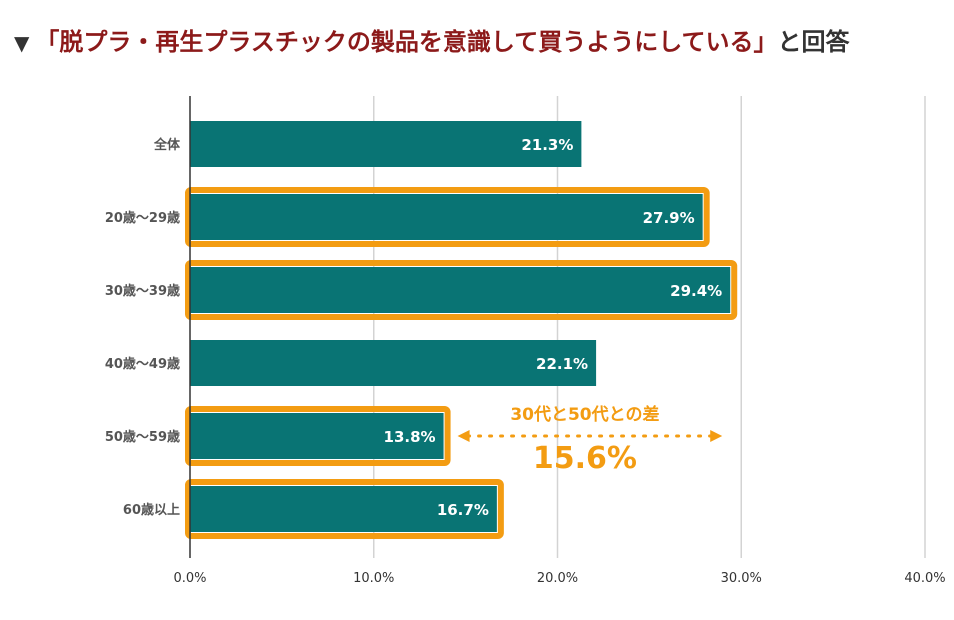 Image resolution: width=954 pixels, height=620 pixels. I want to click on difference-annotation: 30代と50代との差 15.6%, so click(590, 440).